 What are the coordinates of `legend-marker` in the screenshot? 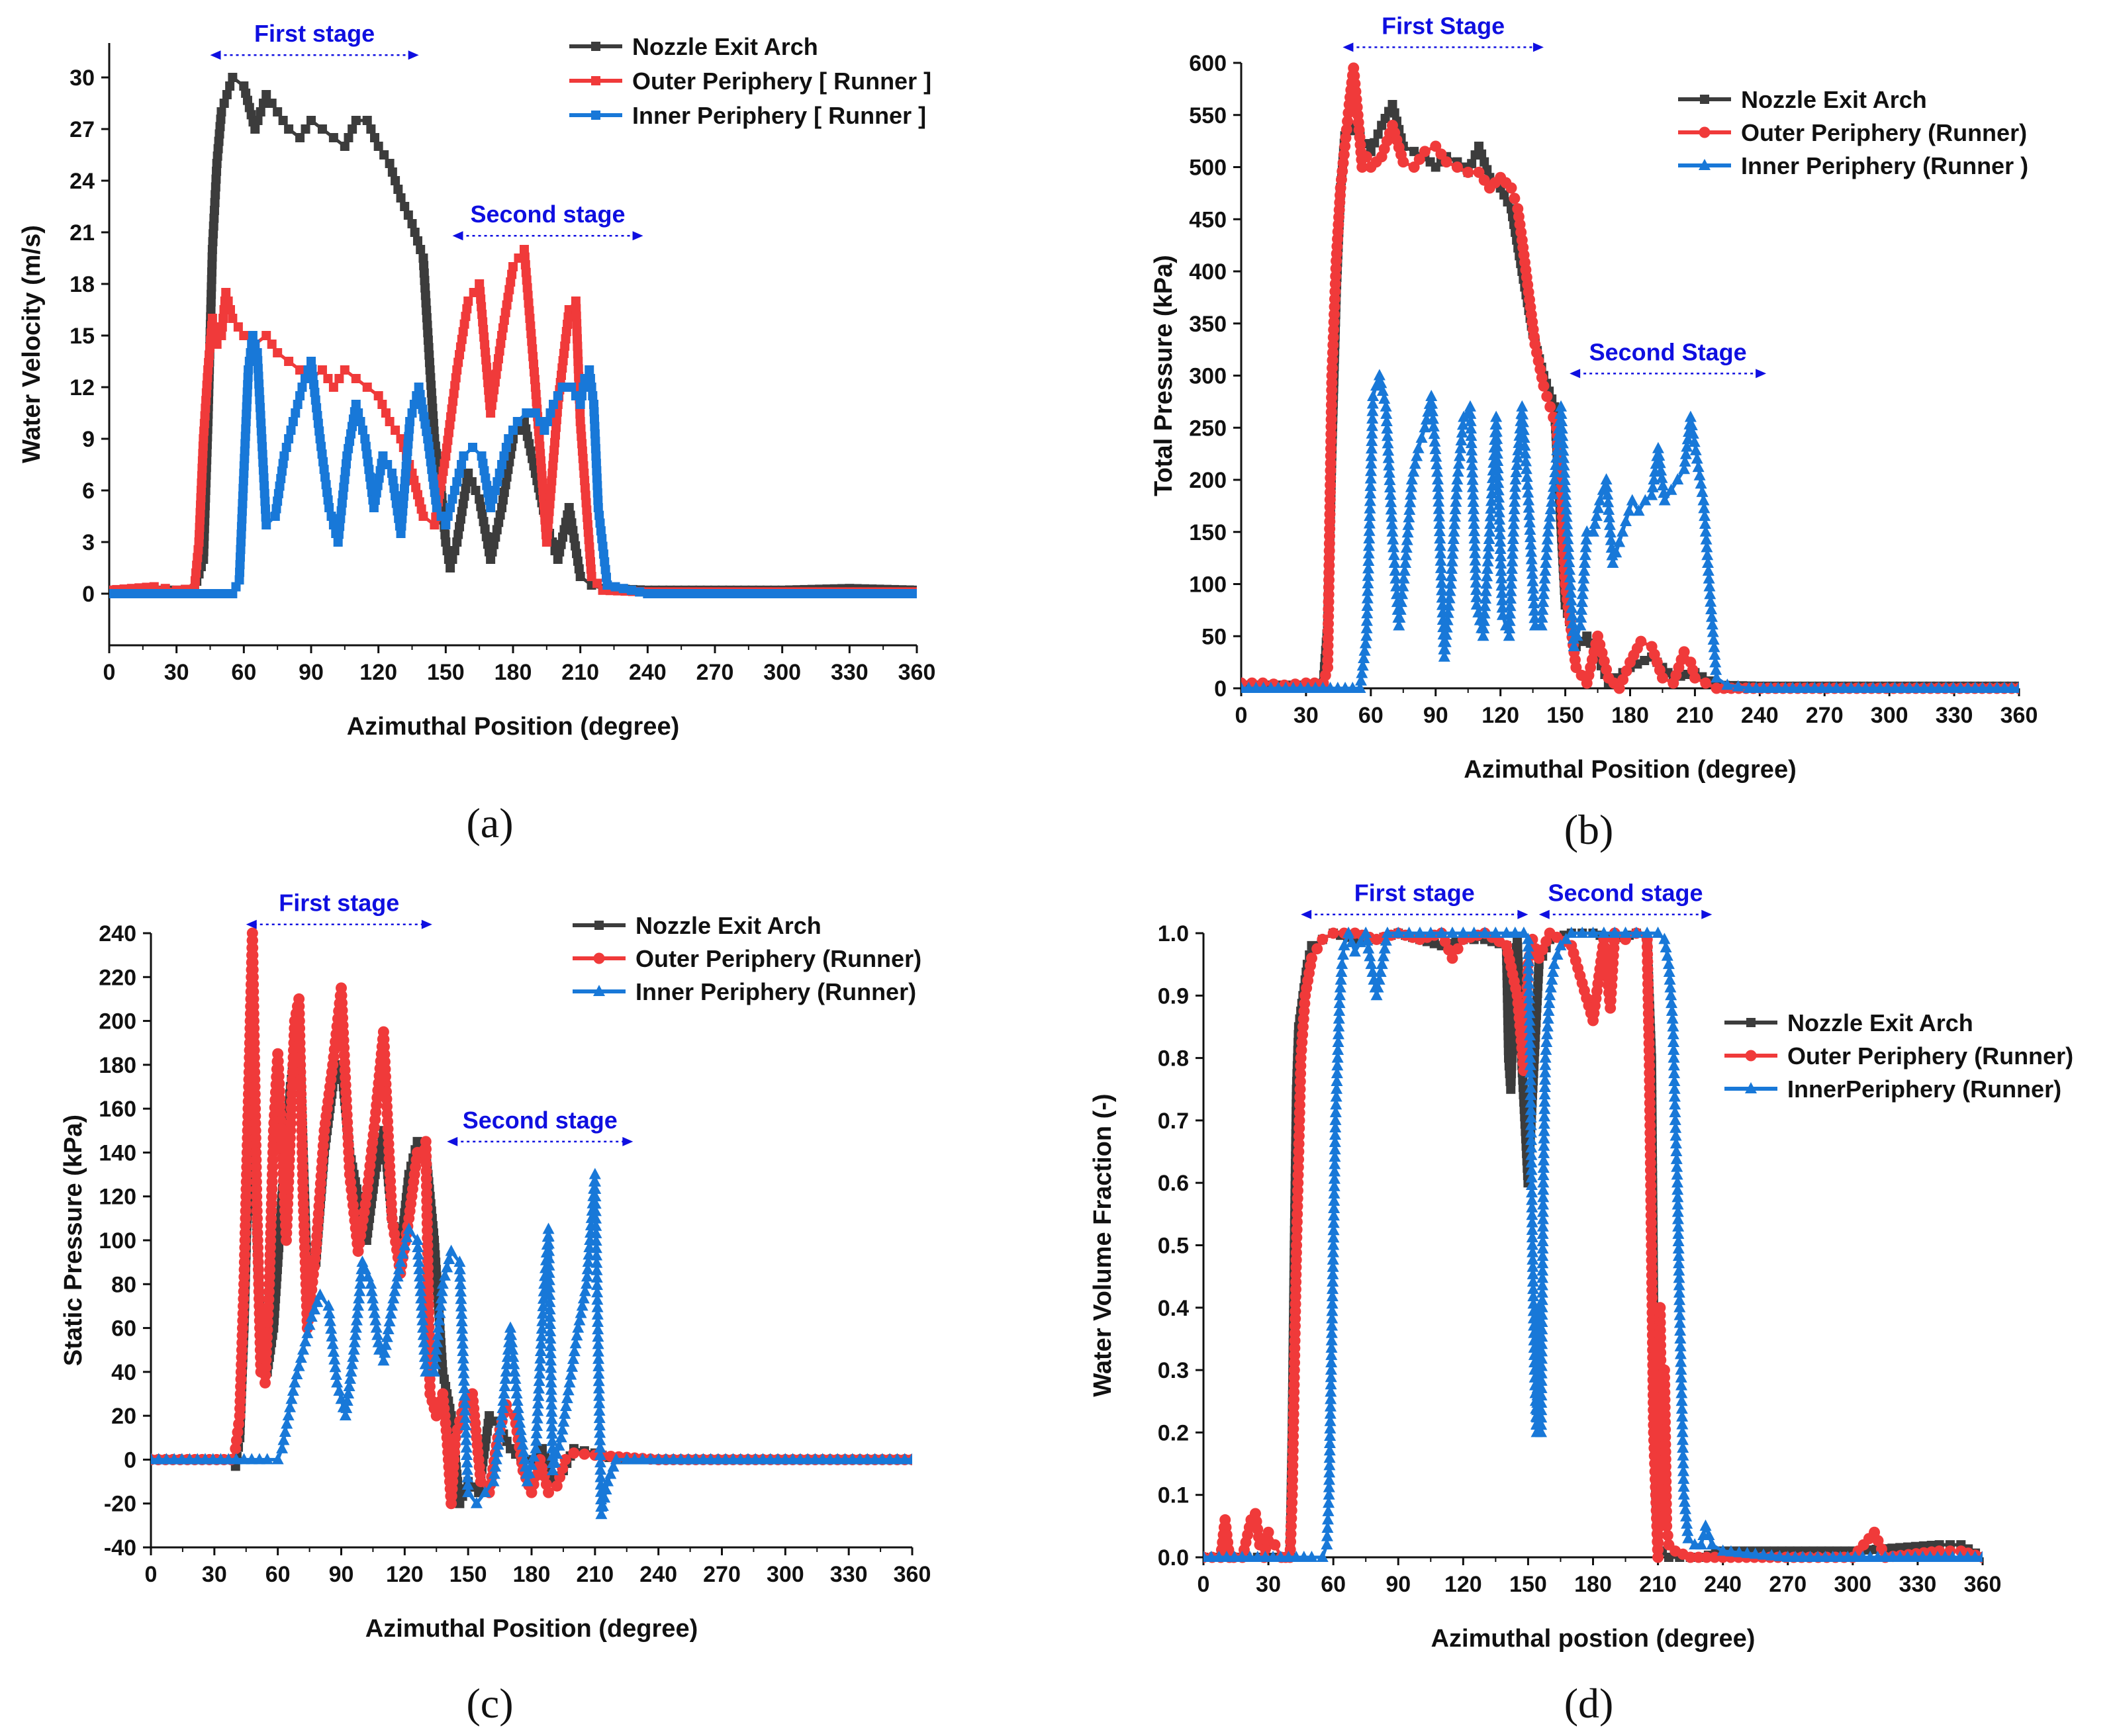 It's located at (599, 958).